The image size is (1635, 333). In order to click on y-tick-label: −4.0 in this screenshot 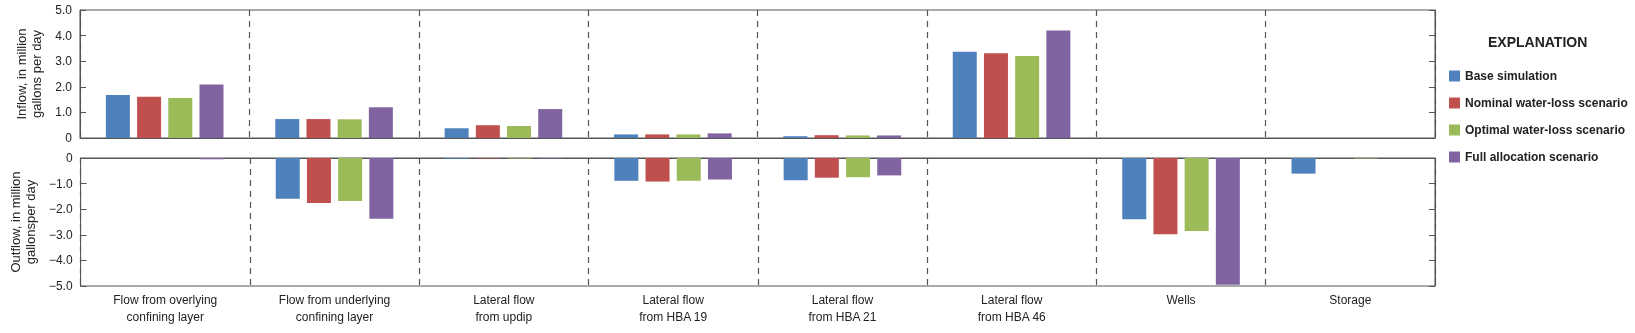, I will do `click(60, 260)`.